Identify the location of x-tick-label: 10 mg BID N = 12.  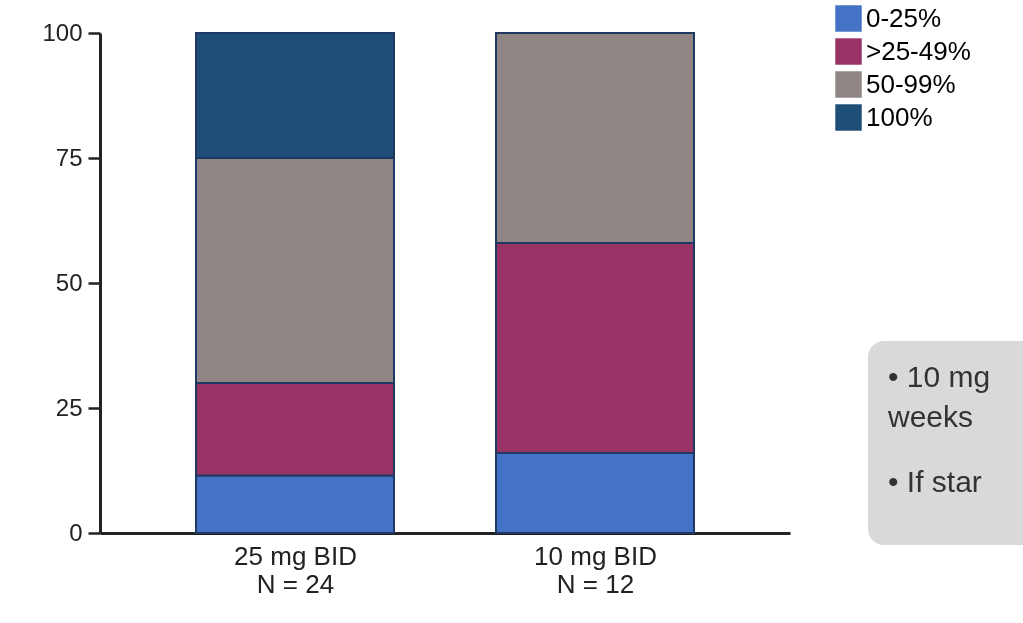
(595, 569).